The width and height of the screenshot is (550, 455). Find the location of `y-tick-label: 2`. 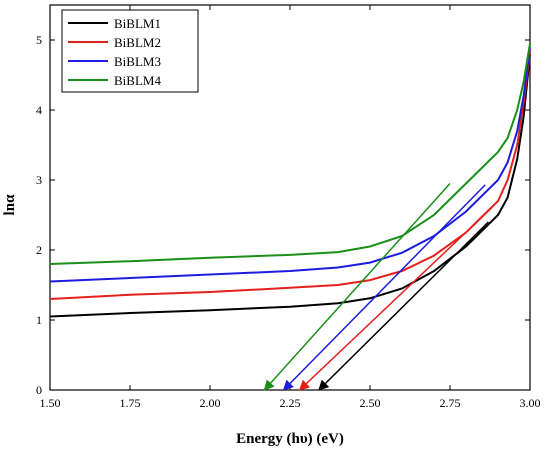

y-tick-label: 2 is located at coordinates (39, 250).